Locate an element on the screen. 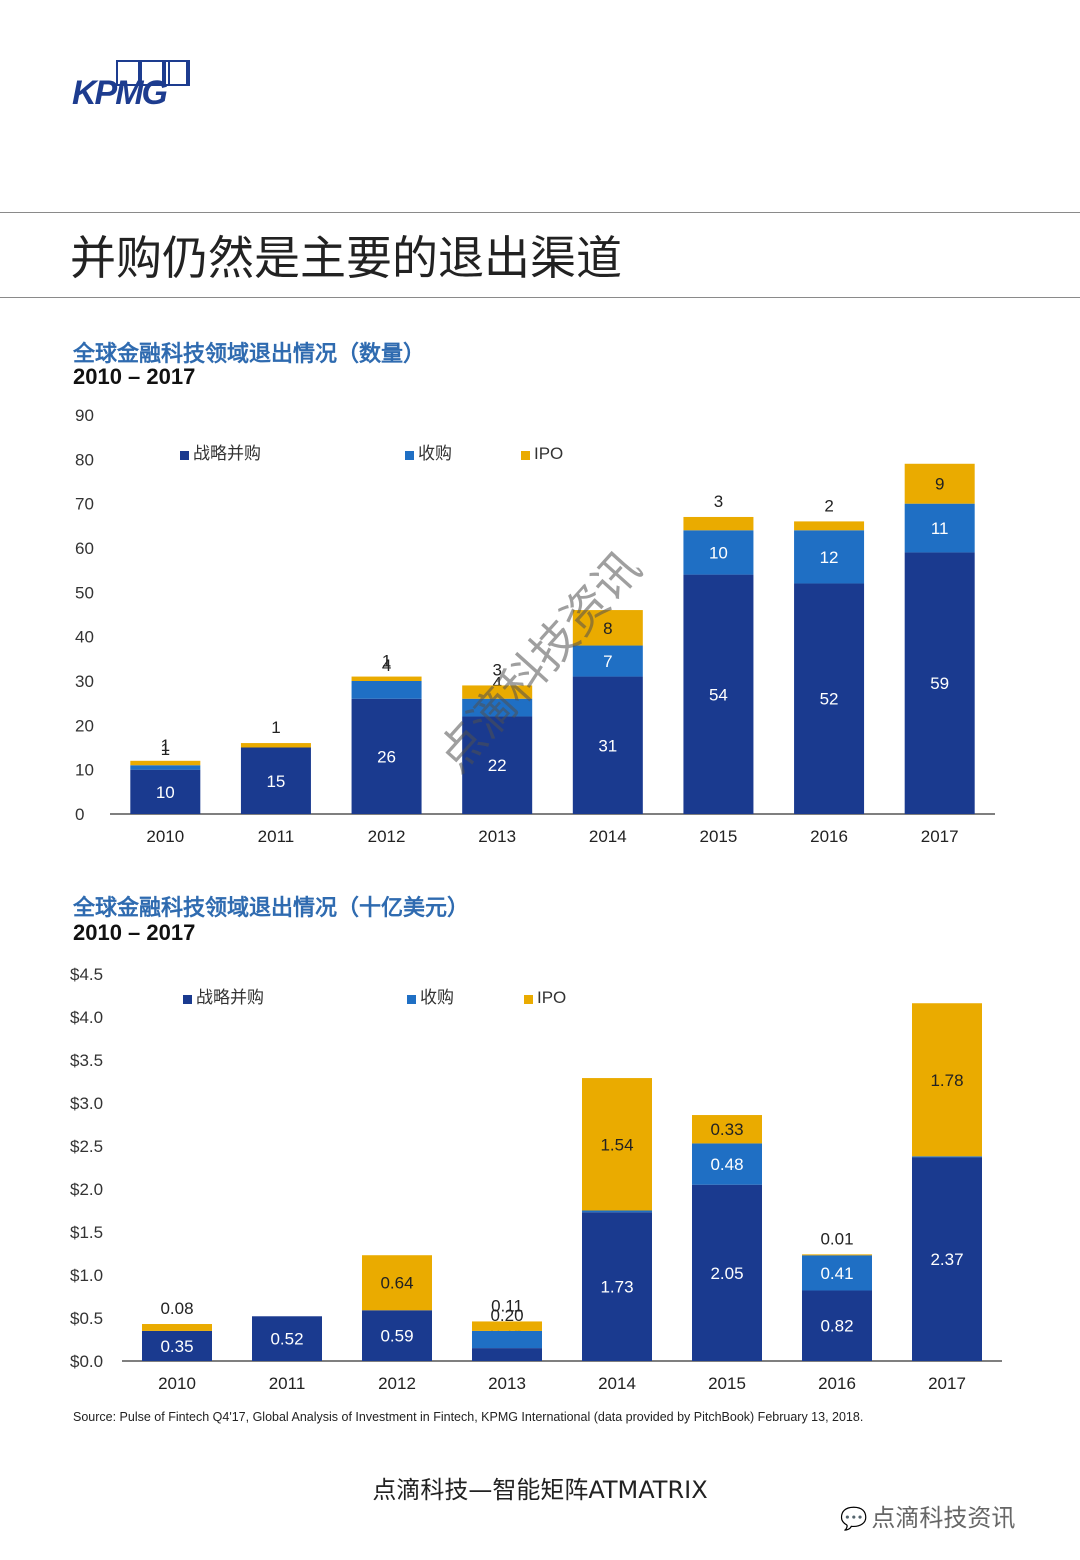  data-label: 9 is located at coordinates (939, 484).